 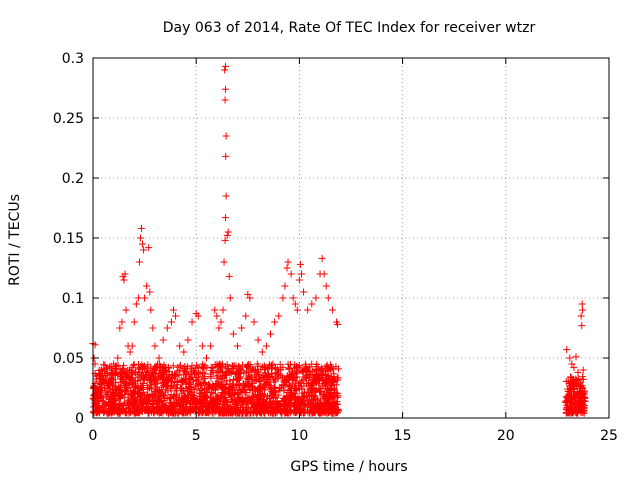 I want to click on y-tick-label: 0.3, so click(x=73, y=59).